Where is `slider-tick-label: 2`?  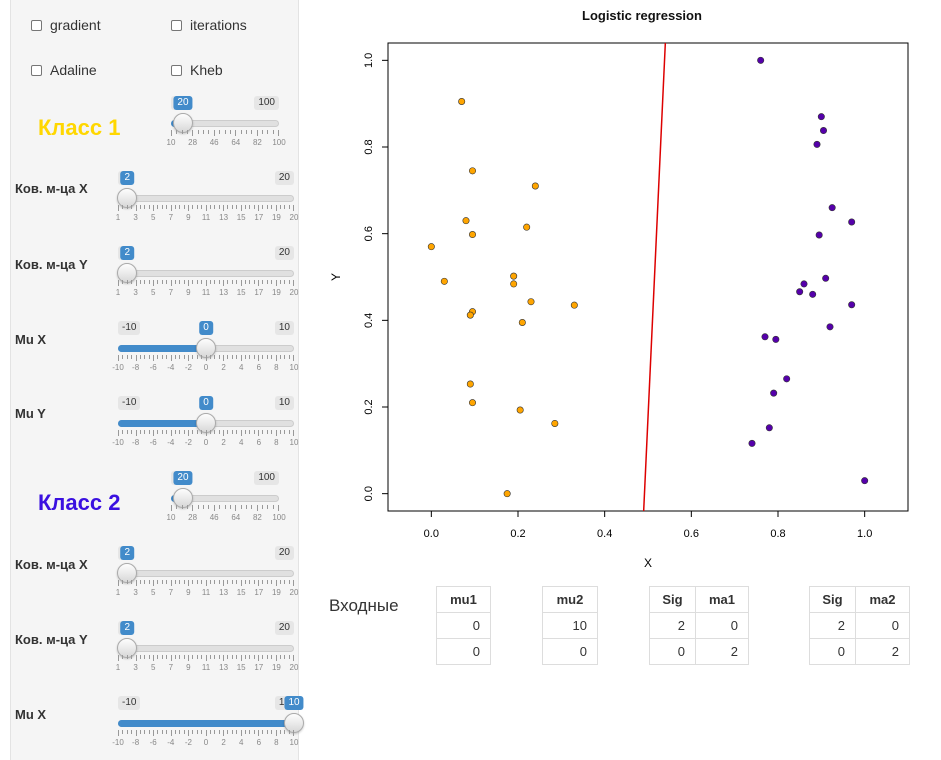 slider-tick-label: 2 is located at coordinates (223, 367).